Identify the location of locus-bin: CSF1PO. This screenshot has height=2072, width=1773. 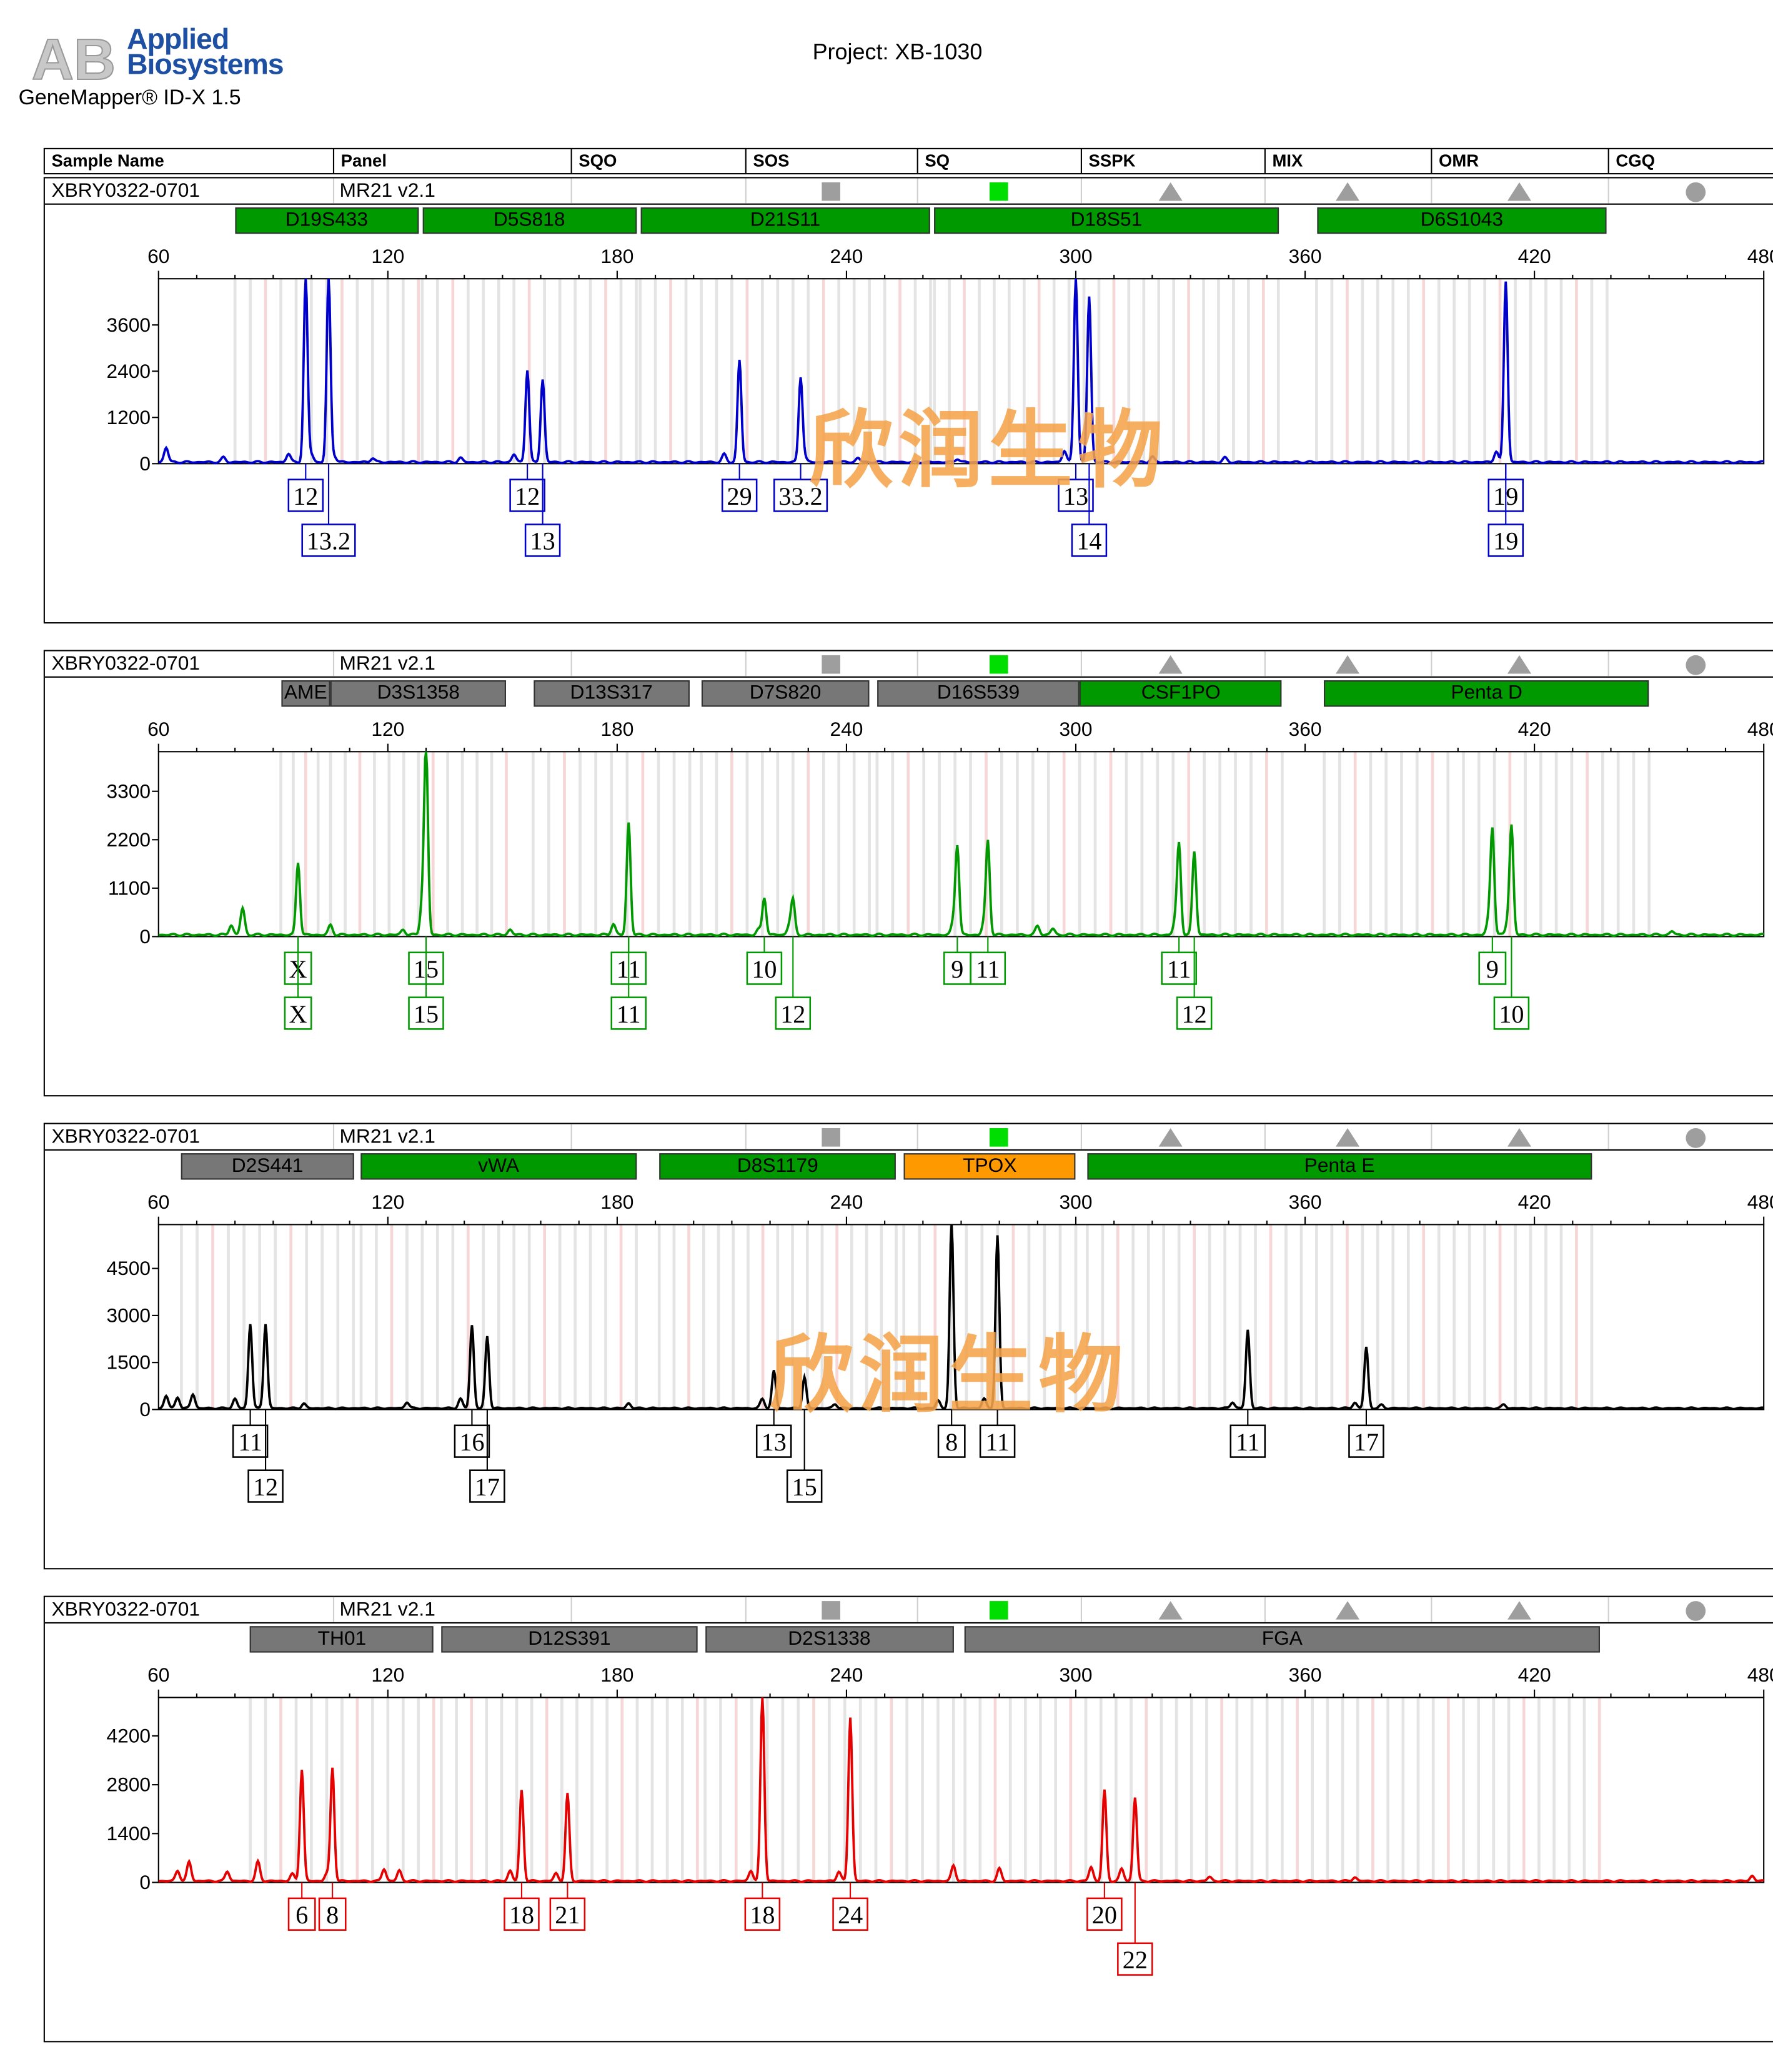
(1181, 693).